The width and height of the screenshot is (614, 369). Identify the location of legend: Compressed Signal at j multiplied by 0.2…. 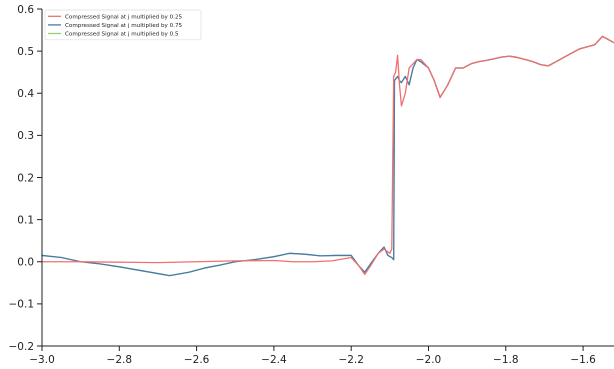
(123, 25).